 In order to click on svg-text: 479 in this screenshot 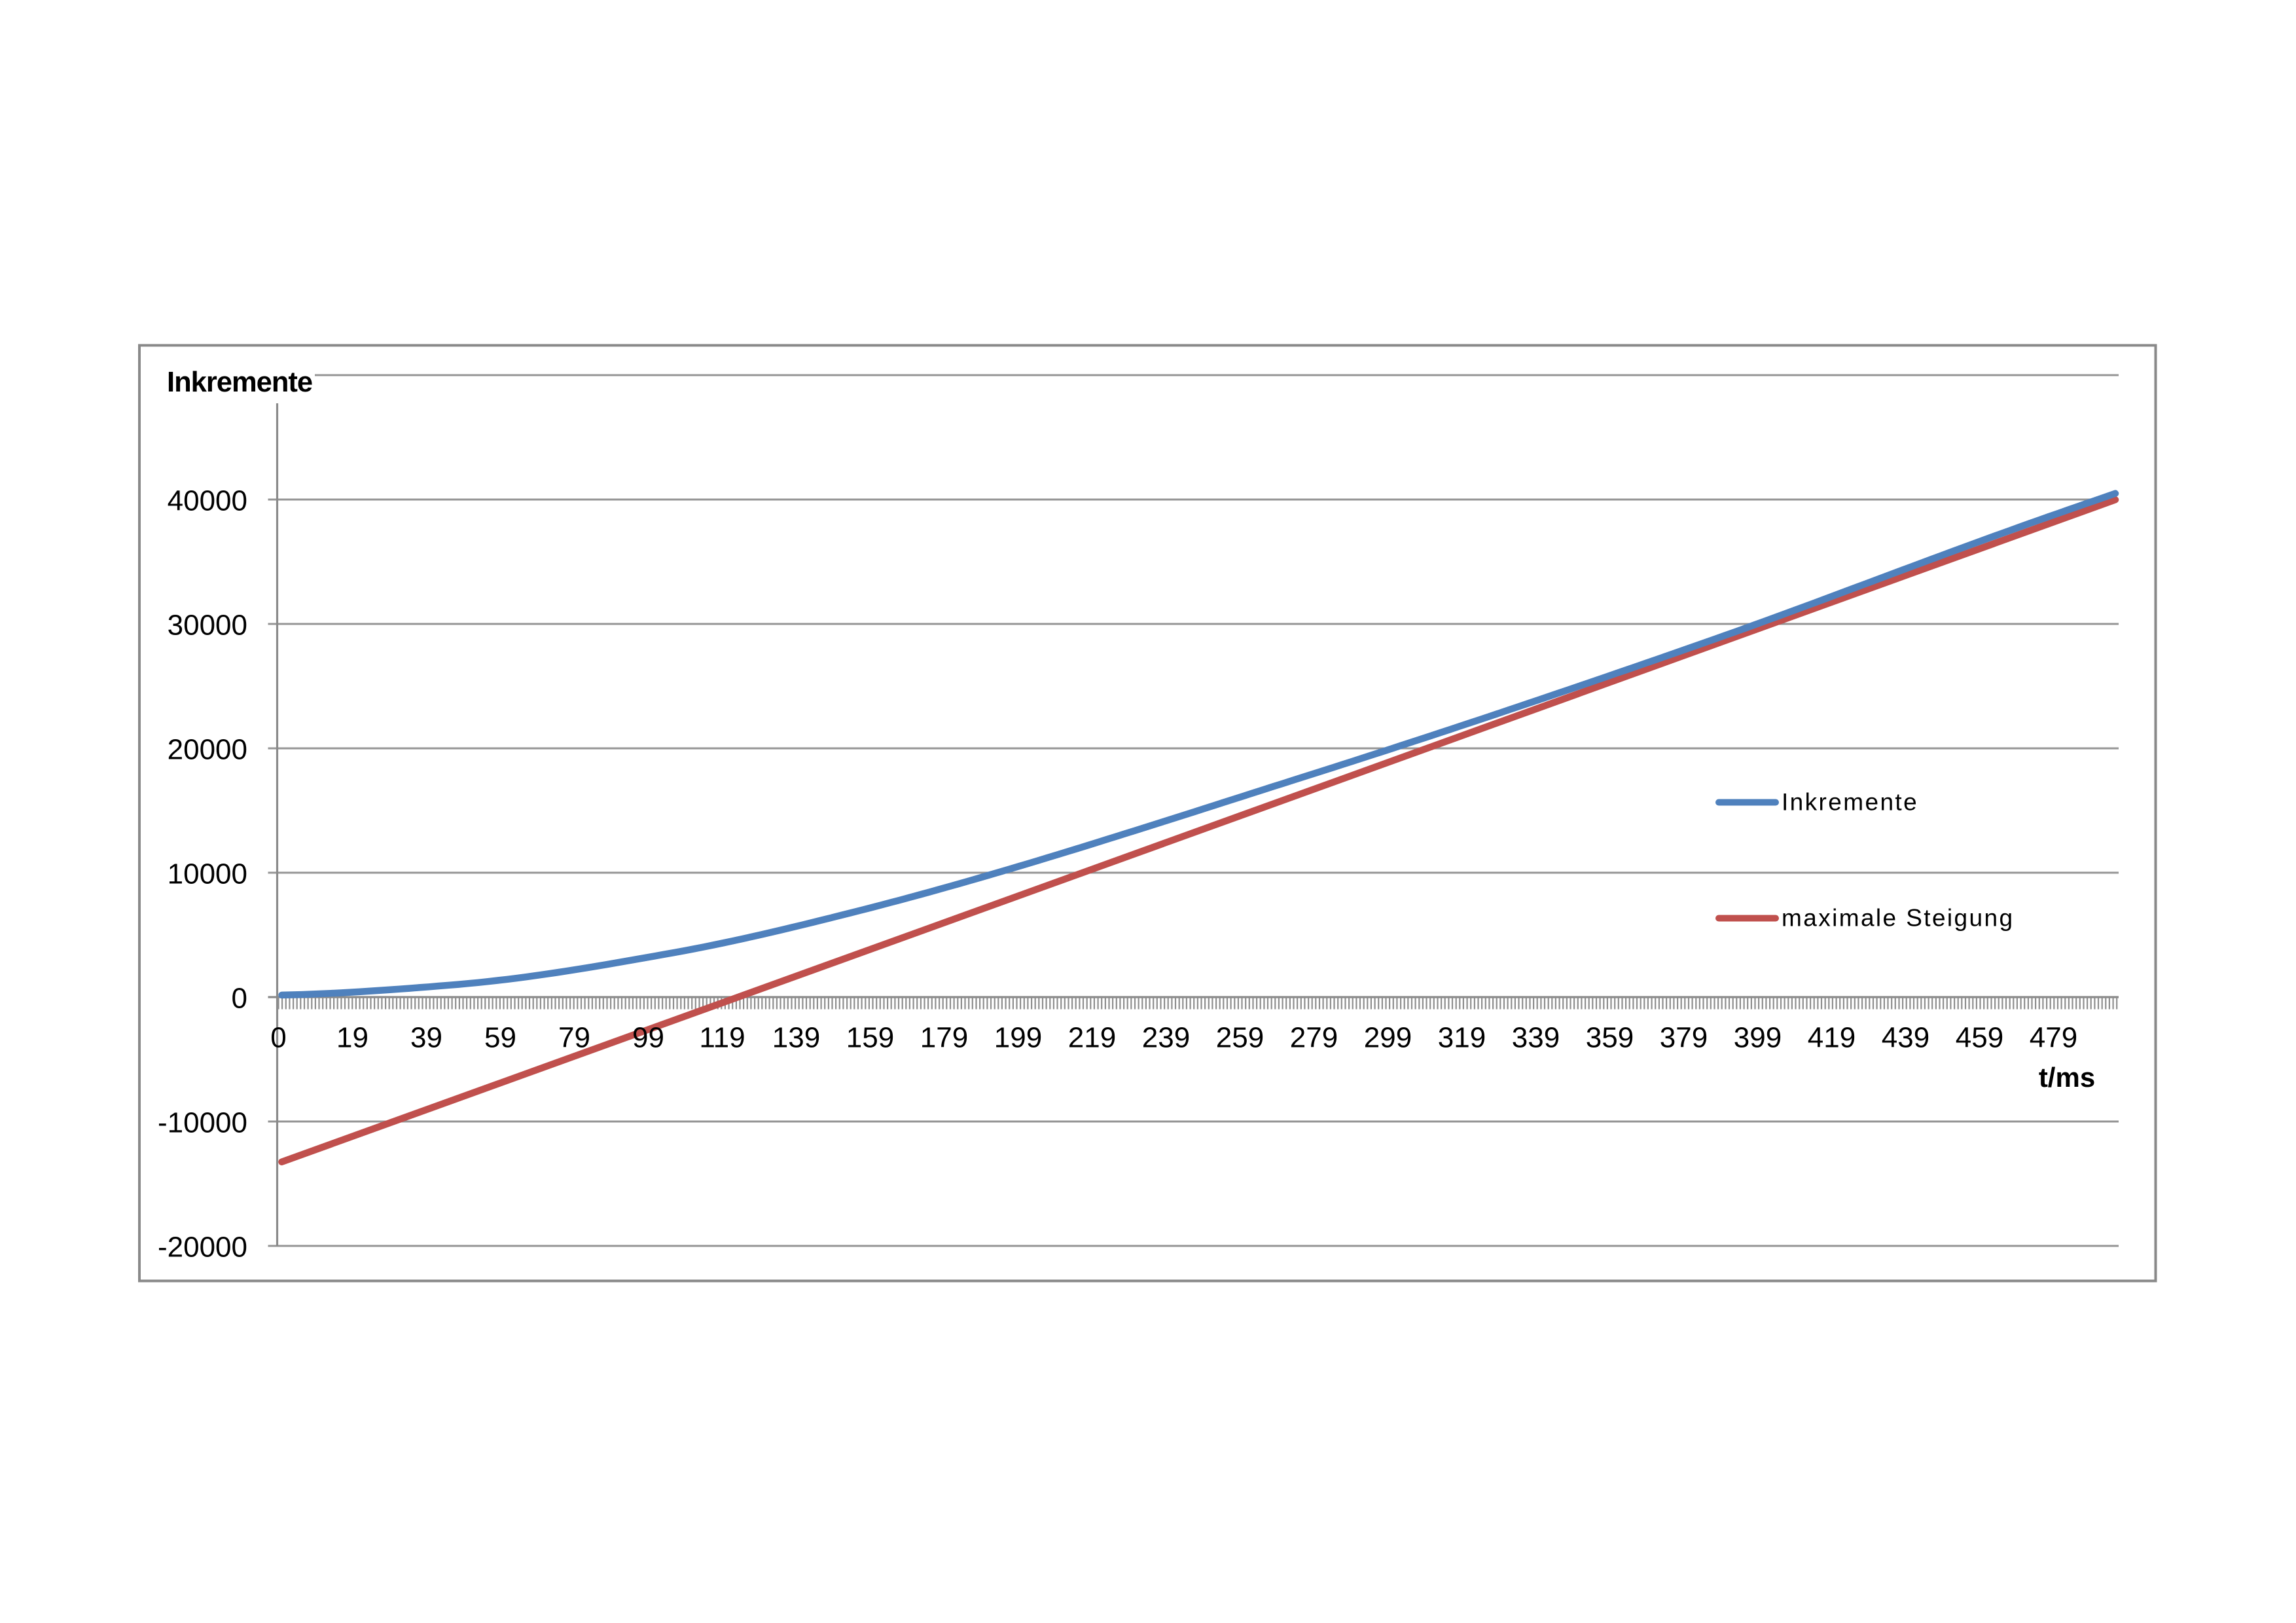, I will do `click(2053, 1038)`.